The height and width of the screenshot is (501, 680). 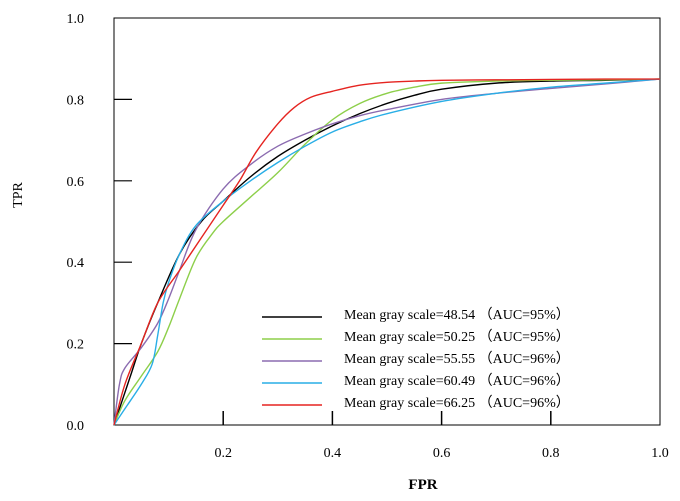 What do you see at coordinates (441, 436) in the screenshot?
I see `x-axis: 0.2 0.4 0.6 0.8 1.0` at bounding box center [441, 436].